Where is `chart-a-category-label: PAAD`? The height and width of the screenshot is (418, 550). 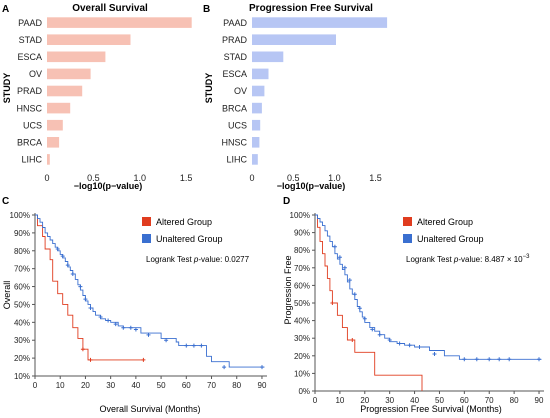
chart-a-category-label: PAAD is located at coordinates (30, 23).